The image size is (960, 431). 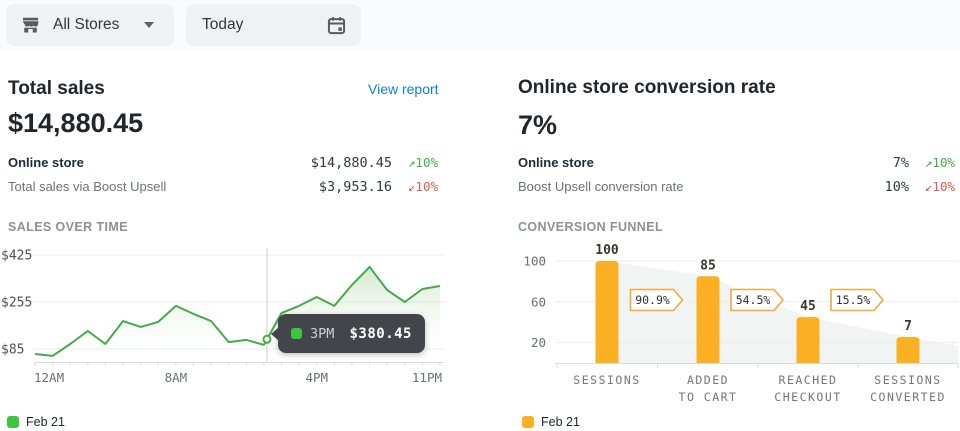 What do you see at coordinates (176, 377) in the screenshot?
I see `svg-text: 8AM` at bounding box center [176, 377].